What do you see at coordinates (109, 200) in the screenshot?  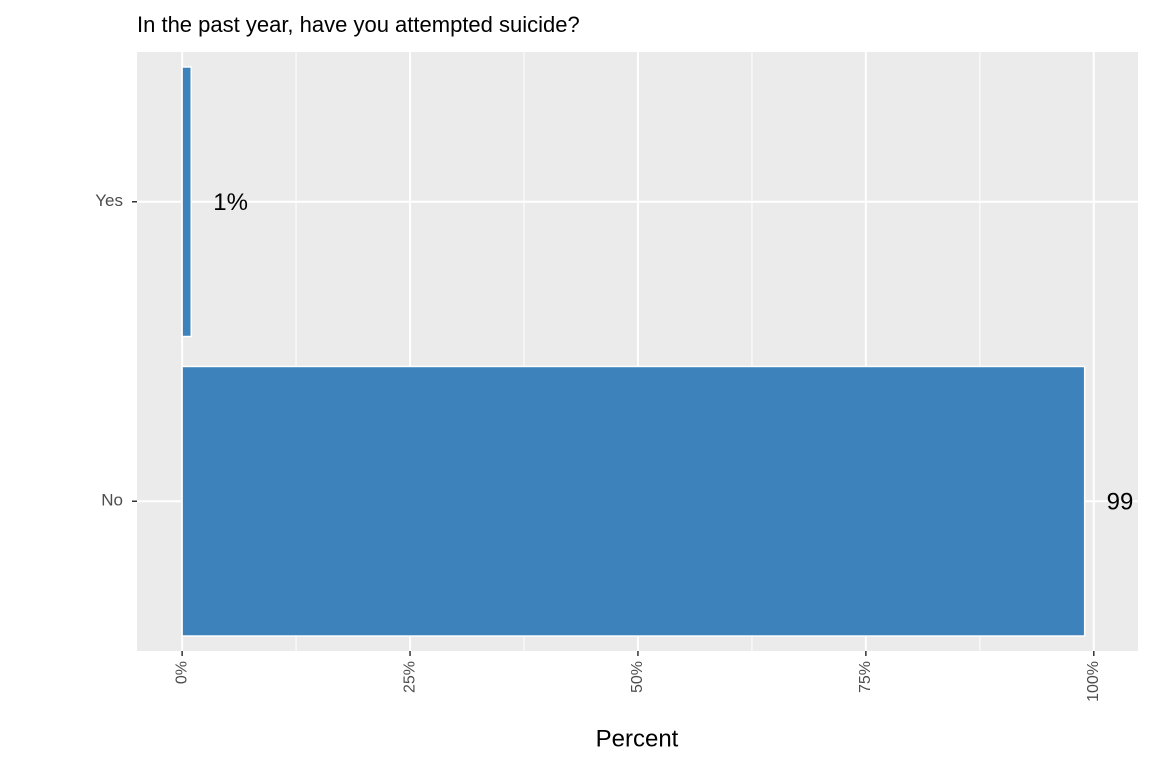 I see `y-tick-label: Yes` at bounding box center [109, 200].